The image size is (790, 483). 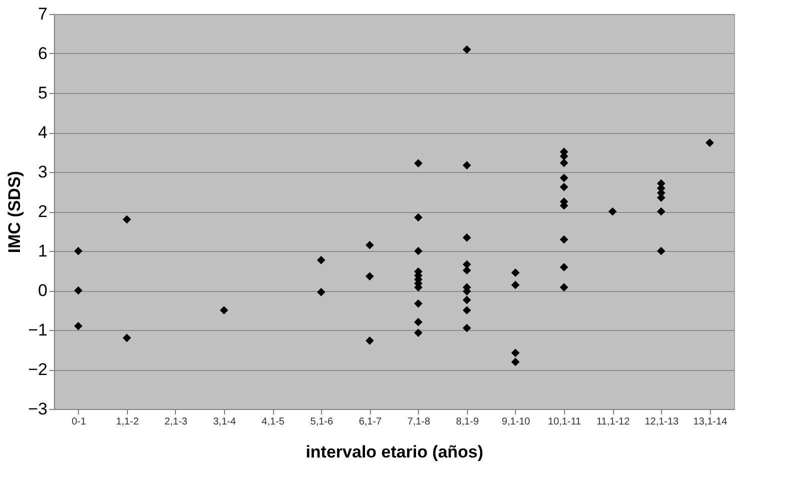 I want to click on x-tick-label: 10,1-11, so click(x=565, y=422).